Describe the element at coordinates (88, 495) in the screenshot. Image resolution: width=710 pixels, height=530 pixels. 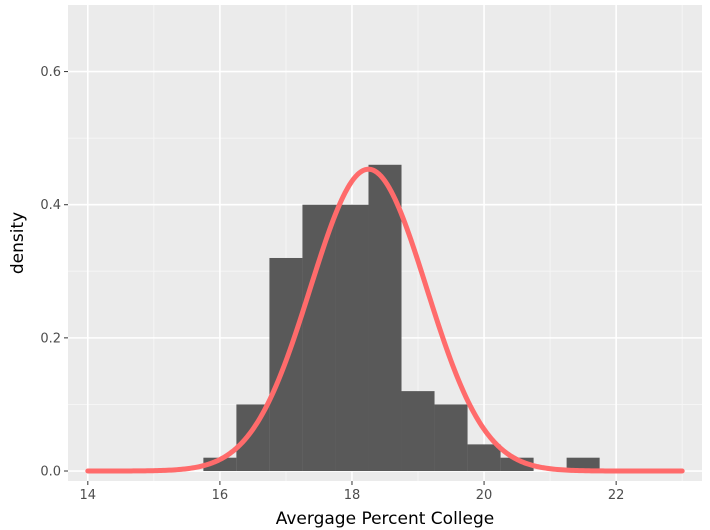
I see `x-tick-label: 14` at that location.